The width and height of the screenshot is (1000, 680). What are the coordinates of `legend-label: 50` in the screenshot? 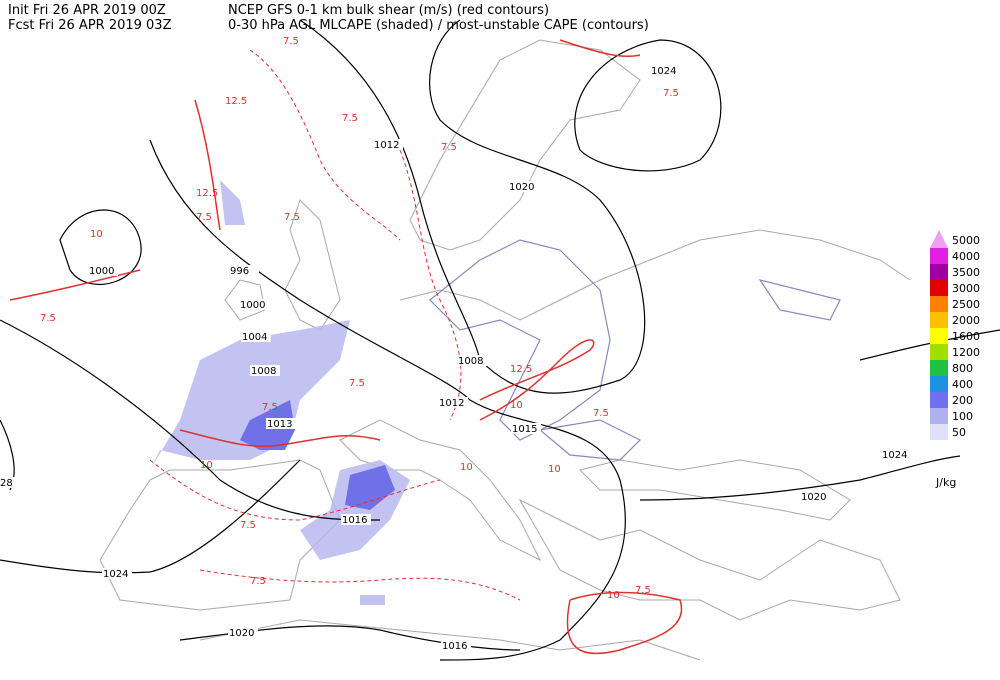 It's located at (959, 432).